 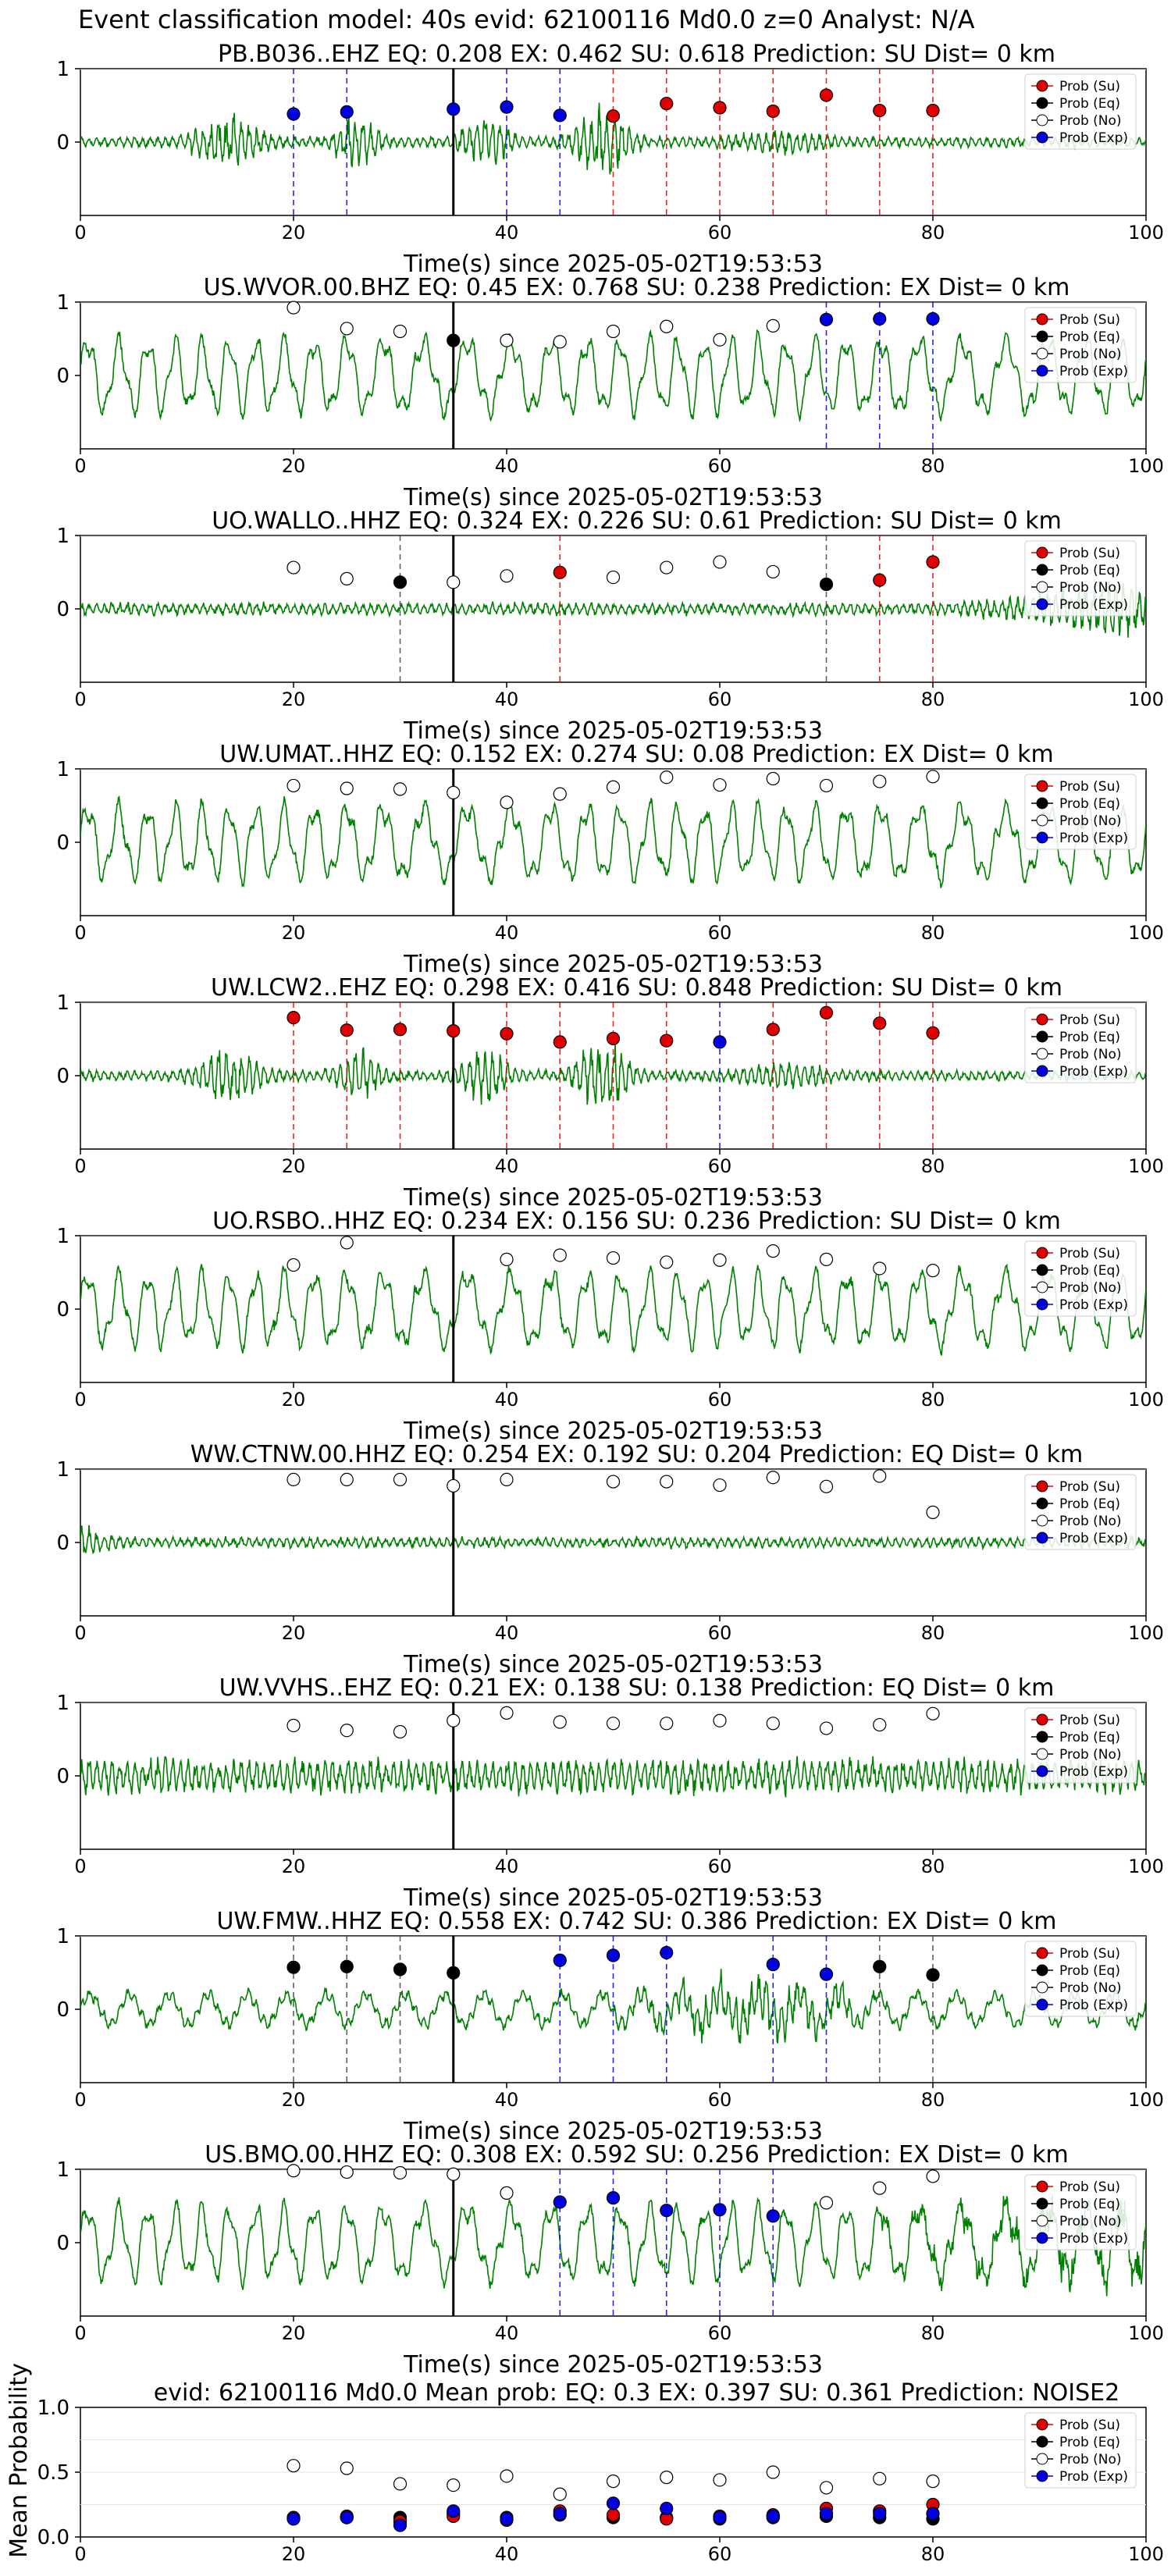 What do you see at coordinates (80, 1166) in the screenshot?
I see `panel-4-xtick-label-0: 0` at bounding box center [80, 1166].